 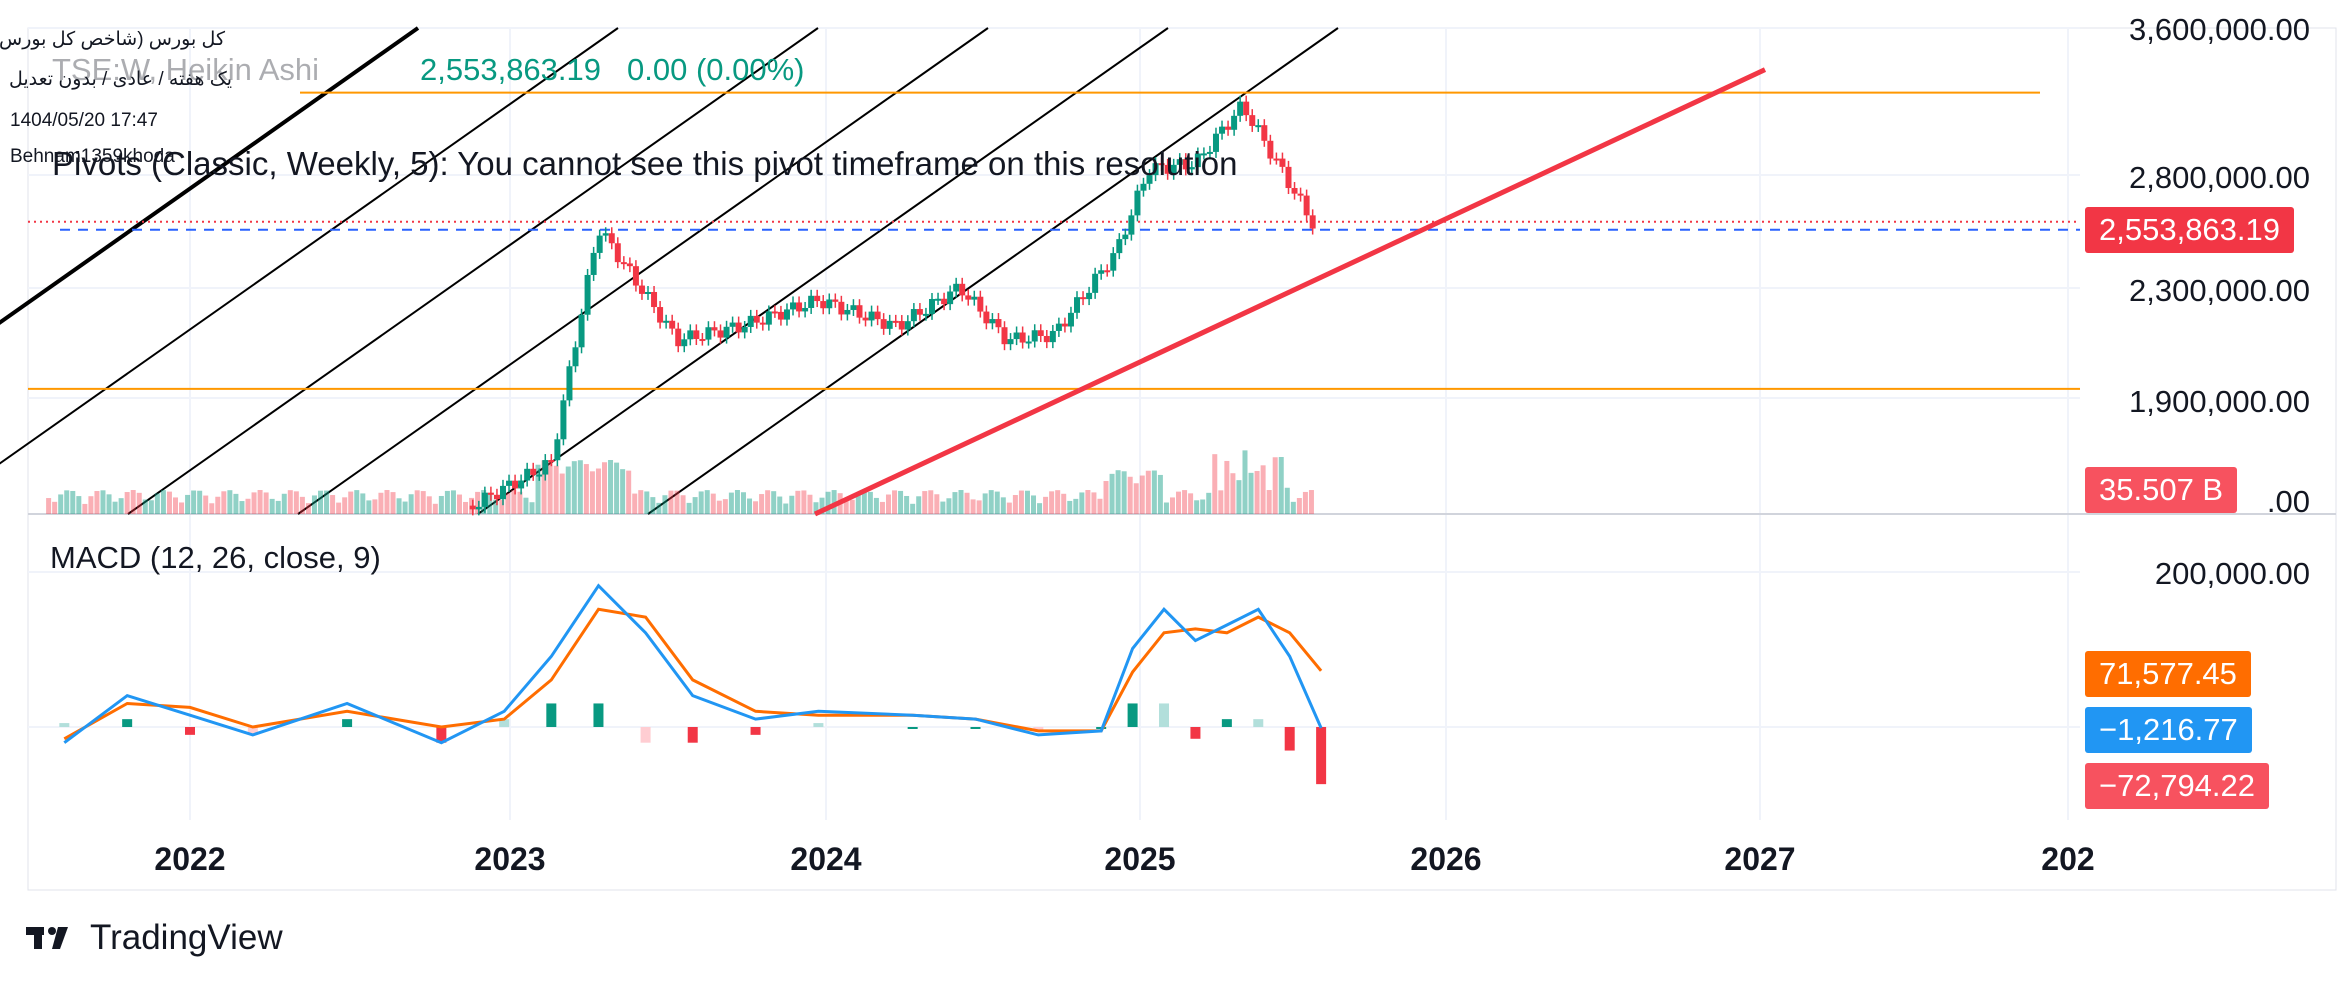 I want to click on y-tick-label: 1,900,000.00, so click(x=2219, y=401).